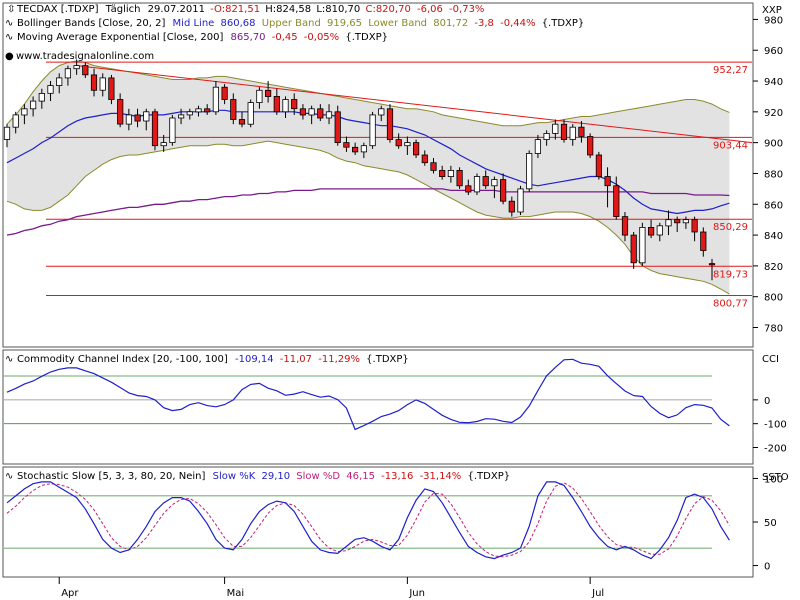  I want to click on price-change: -6,06, so click(430, 9).